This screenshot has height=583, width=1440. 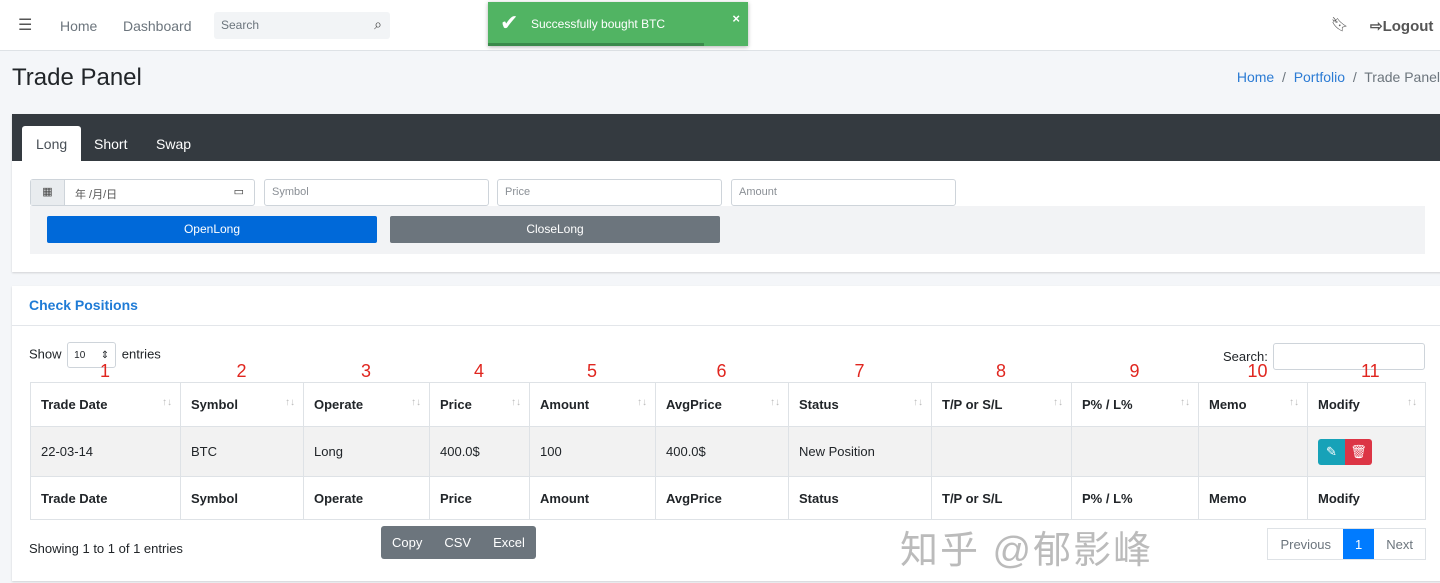 I want to click on breadcrumb: Home / Portfolio / Trade Panel, so click(x=1338, y=77).